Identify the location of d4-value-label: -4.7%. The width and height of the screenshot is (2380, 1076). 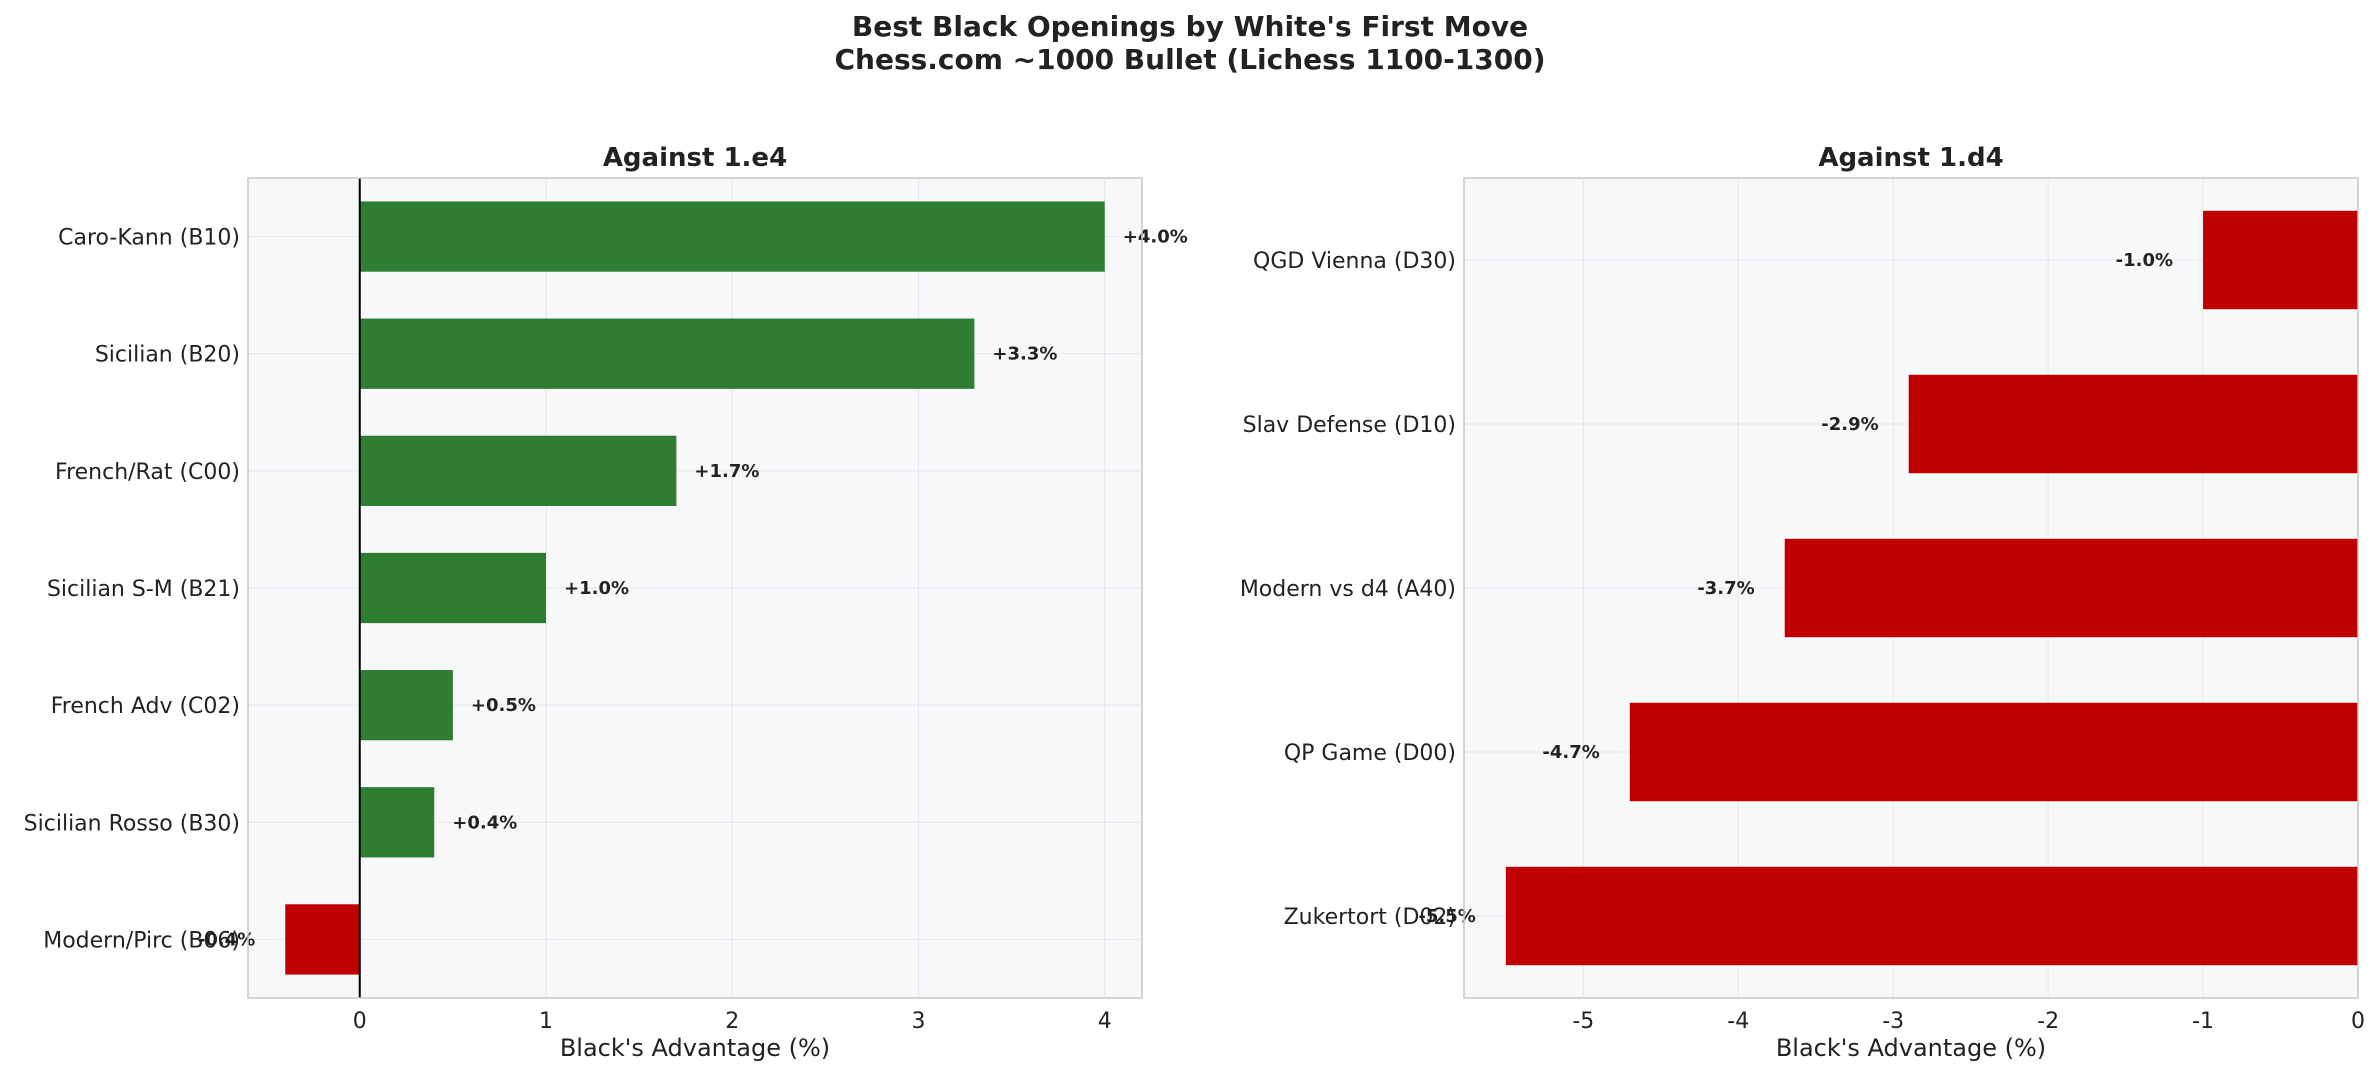
(1570, 752).